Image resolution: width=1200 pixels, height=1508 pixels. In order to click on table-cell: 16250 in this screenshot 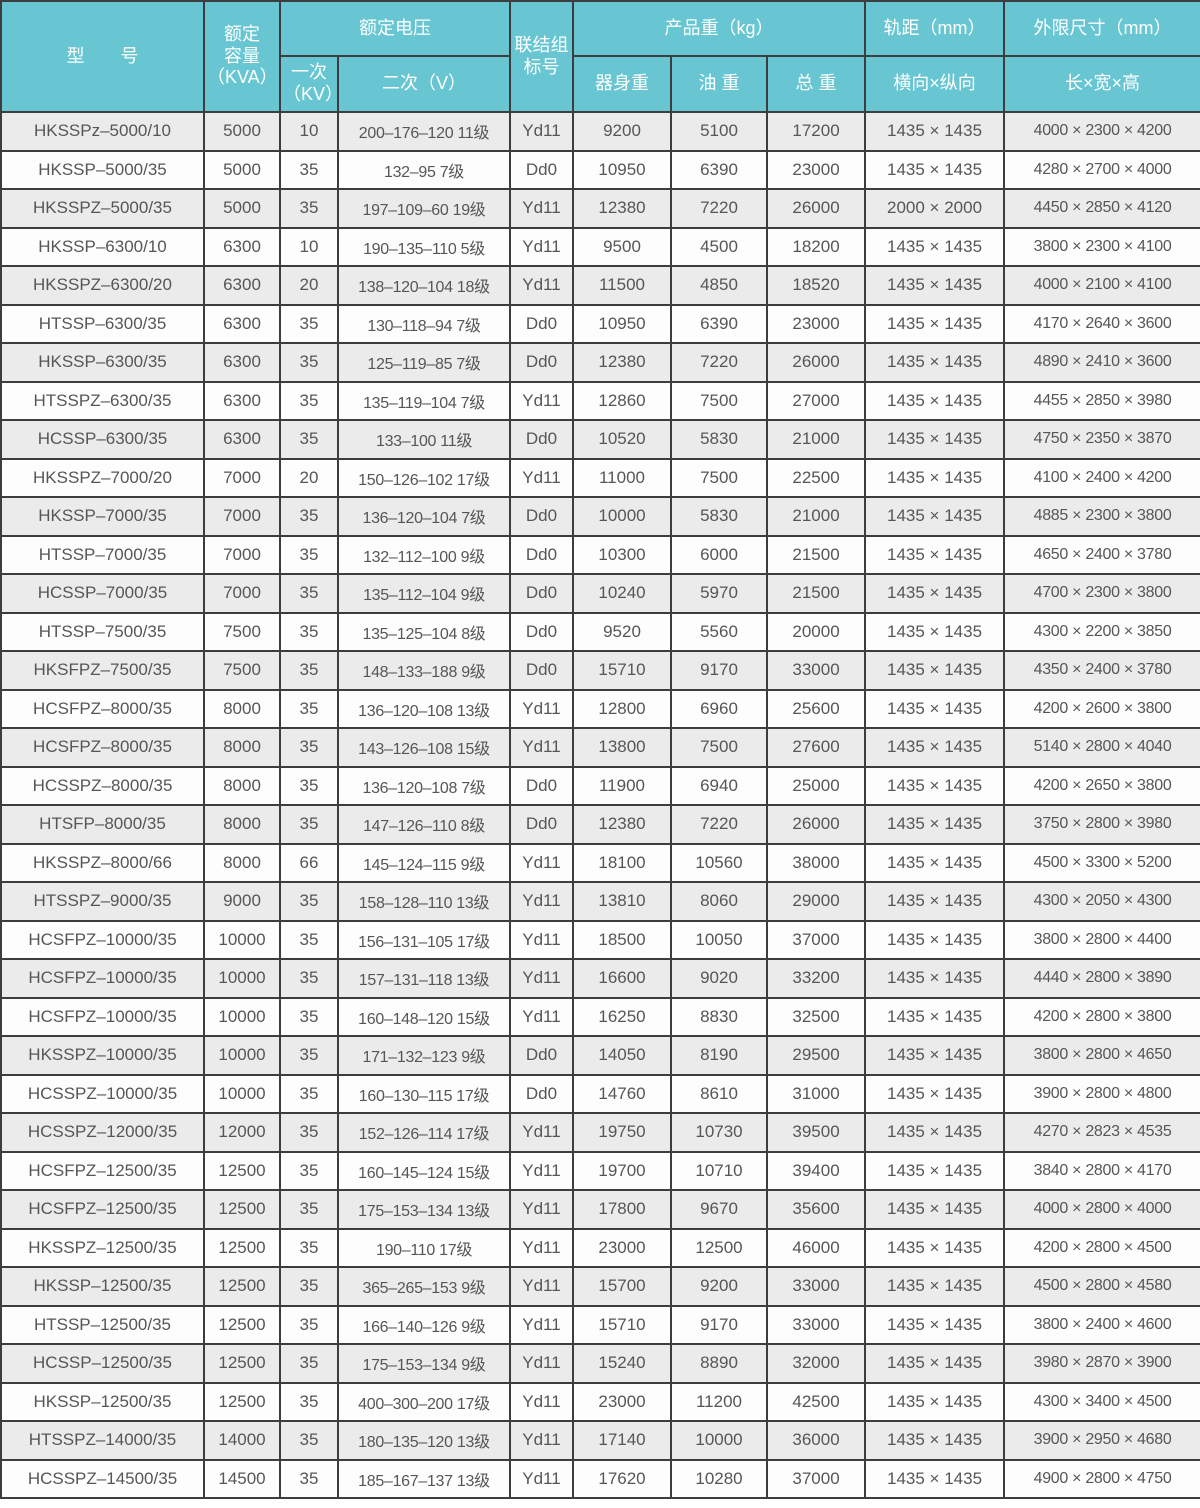, I will do `click(622, 1016)`.